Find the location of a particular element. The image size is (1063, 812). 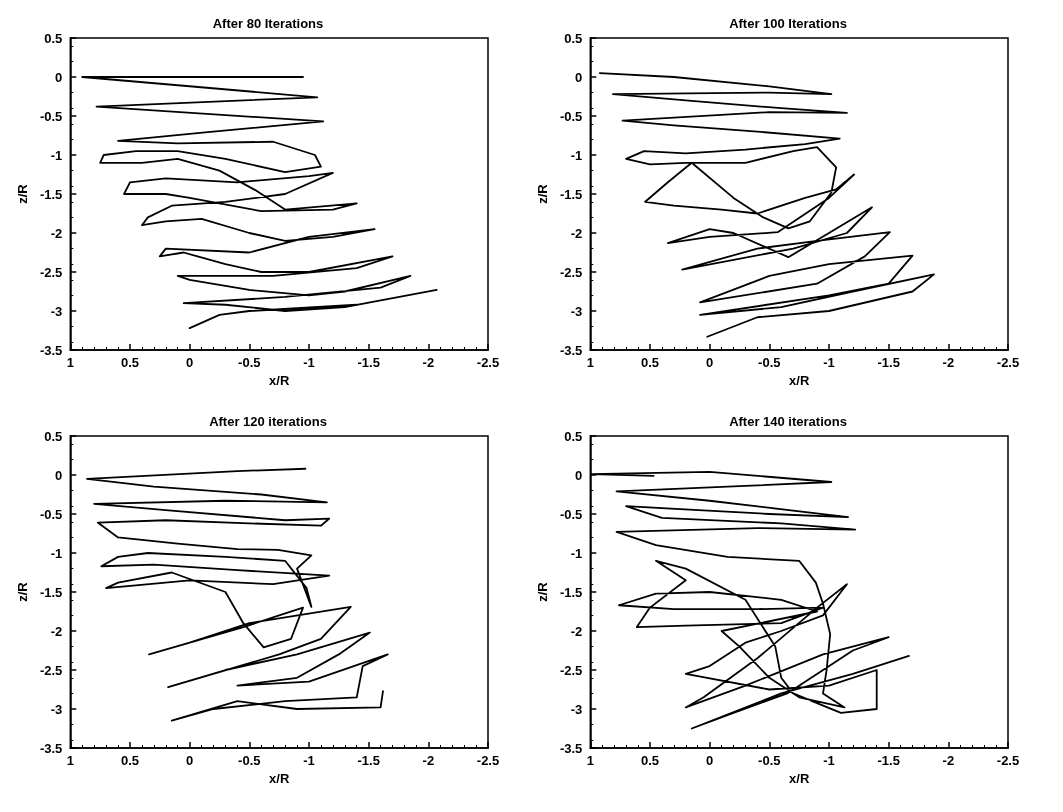

chart-title: After 120 iterations is located at coordinates (268, 421).